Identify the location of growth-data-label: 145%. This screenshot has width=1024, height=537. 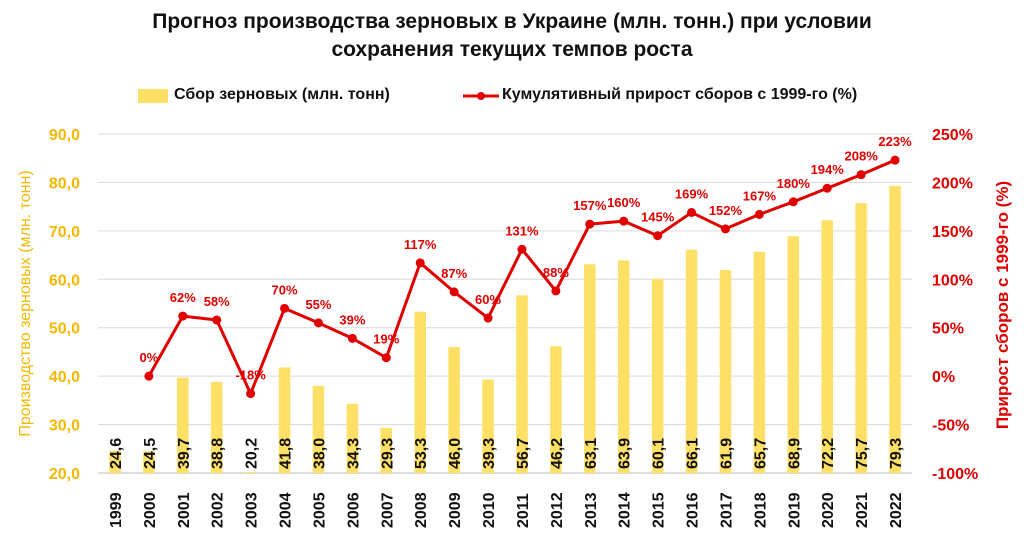
(658, 217).